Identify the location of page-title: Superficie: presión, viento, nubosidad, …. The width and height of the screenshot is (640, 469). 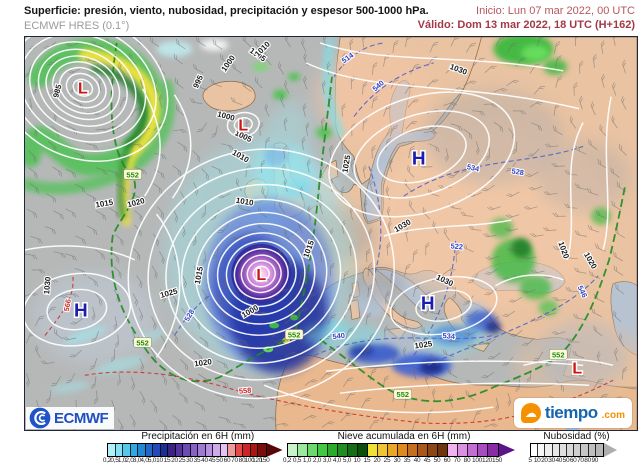
(226, 11).